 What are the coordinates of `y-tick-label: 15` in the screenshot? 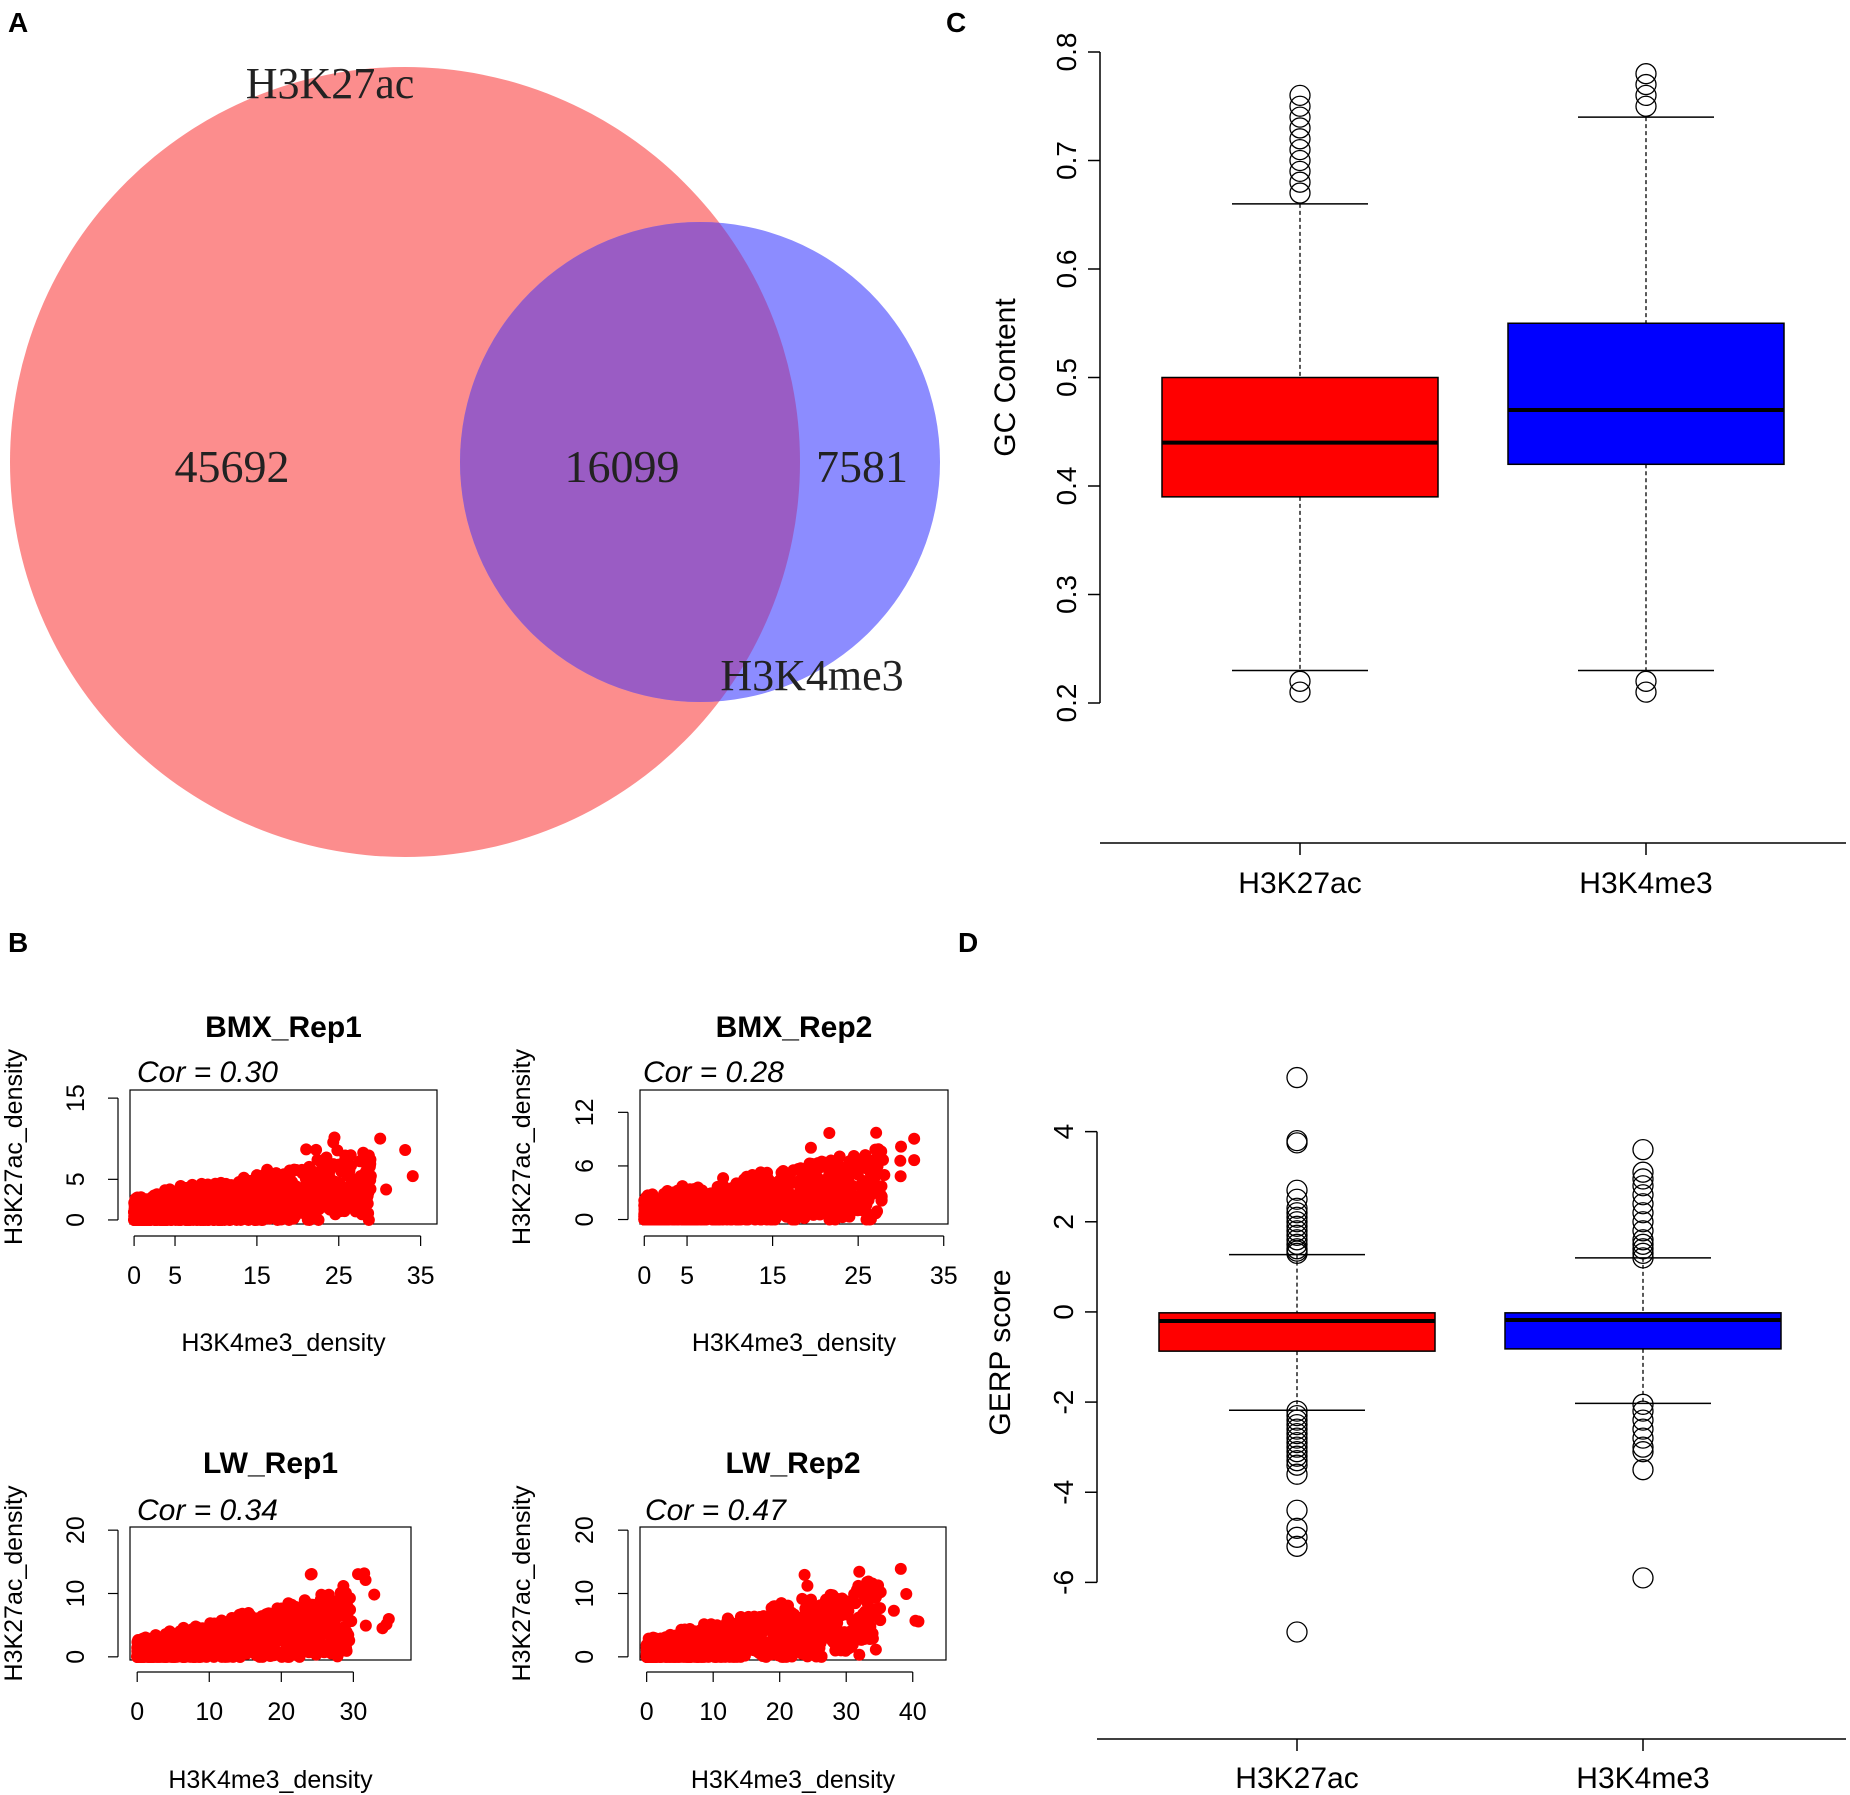 It's located at (76, 1098).